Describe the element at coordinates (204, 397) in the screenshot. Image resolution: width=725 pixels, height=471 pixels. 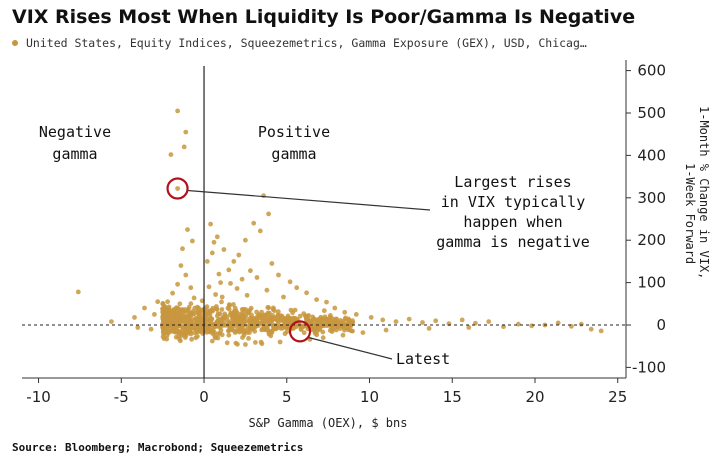
I see `x-tick-label: 0` at that location.